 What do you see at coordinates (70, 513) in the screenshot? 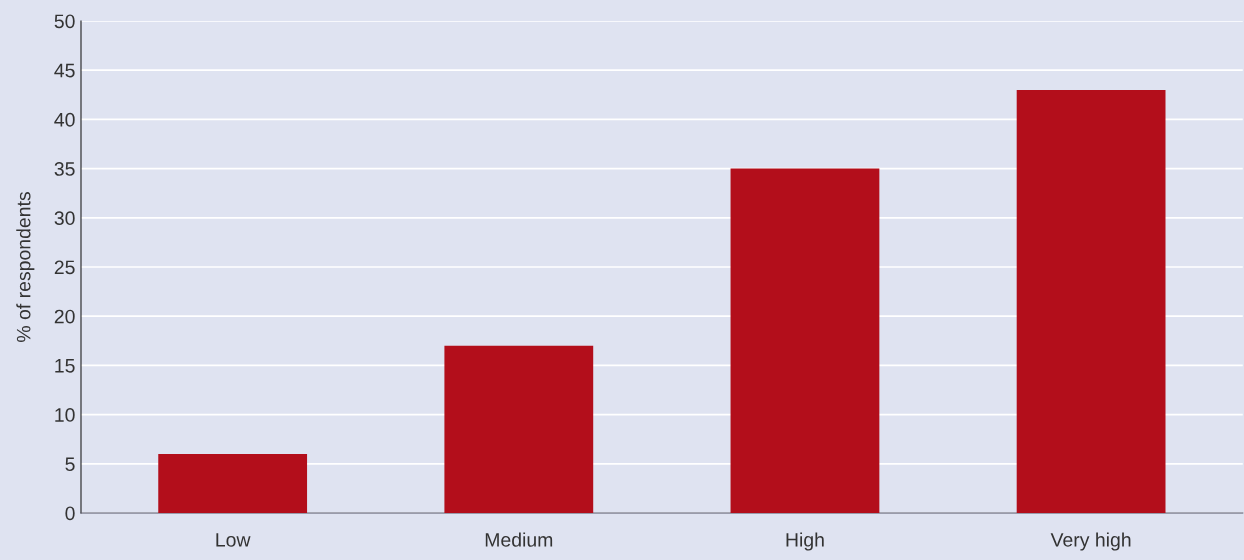
I see `y-tick-label: 0` at bounding box center [70, 513].